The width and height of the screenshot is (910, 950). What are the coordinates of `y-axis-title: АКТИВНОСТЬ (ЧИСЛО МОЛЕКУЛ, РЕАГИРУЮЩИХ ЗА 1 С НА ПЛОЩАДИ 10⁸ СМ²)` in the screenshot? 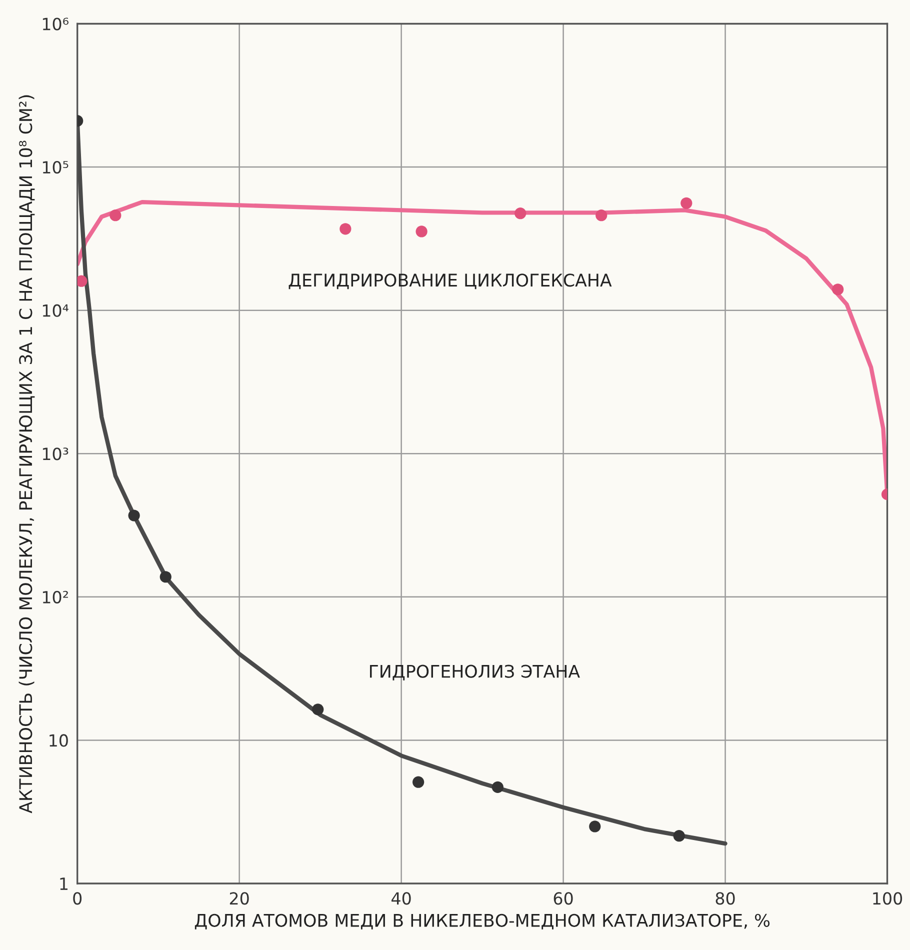 It's located at (26, 454).